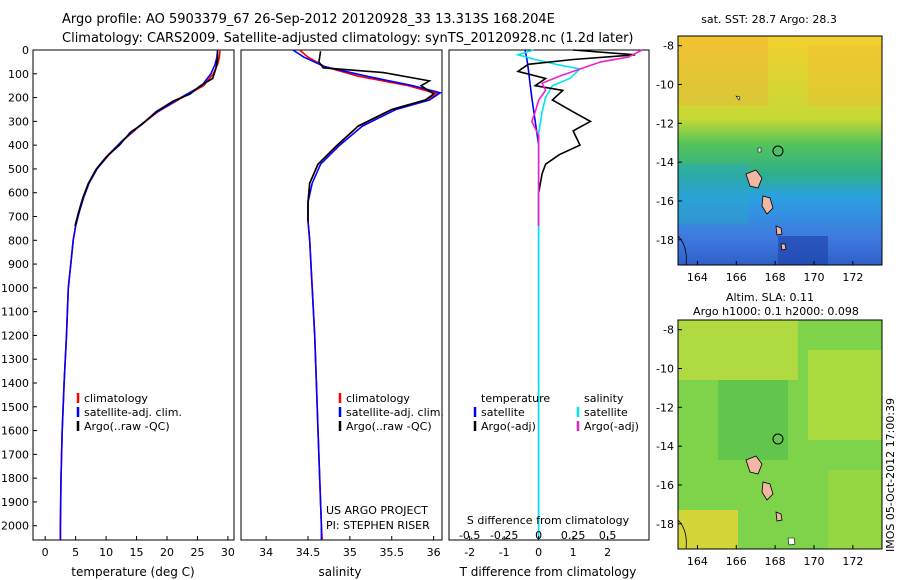  What do you see at coordinates (767, 491) in the screenshot?
I see `island-malakula-sla` at bounding box center [767, 491].